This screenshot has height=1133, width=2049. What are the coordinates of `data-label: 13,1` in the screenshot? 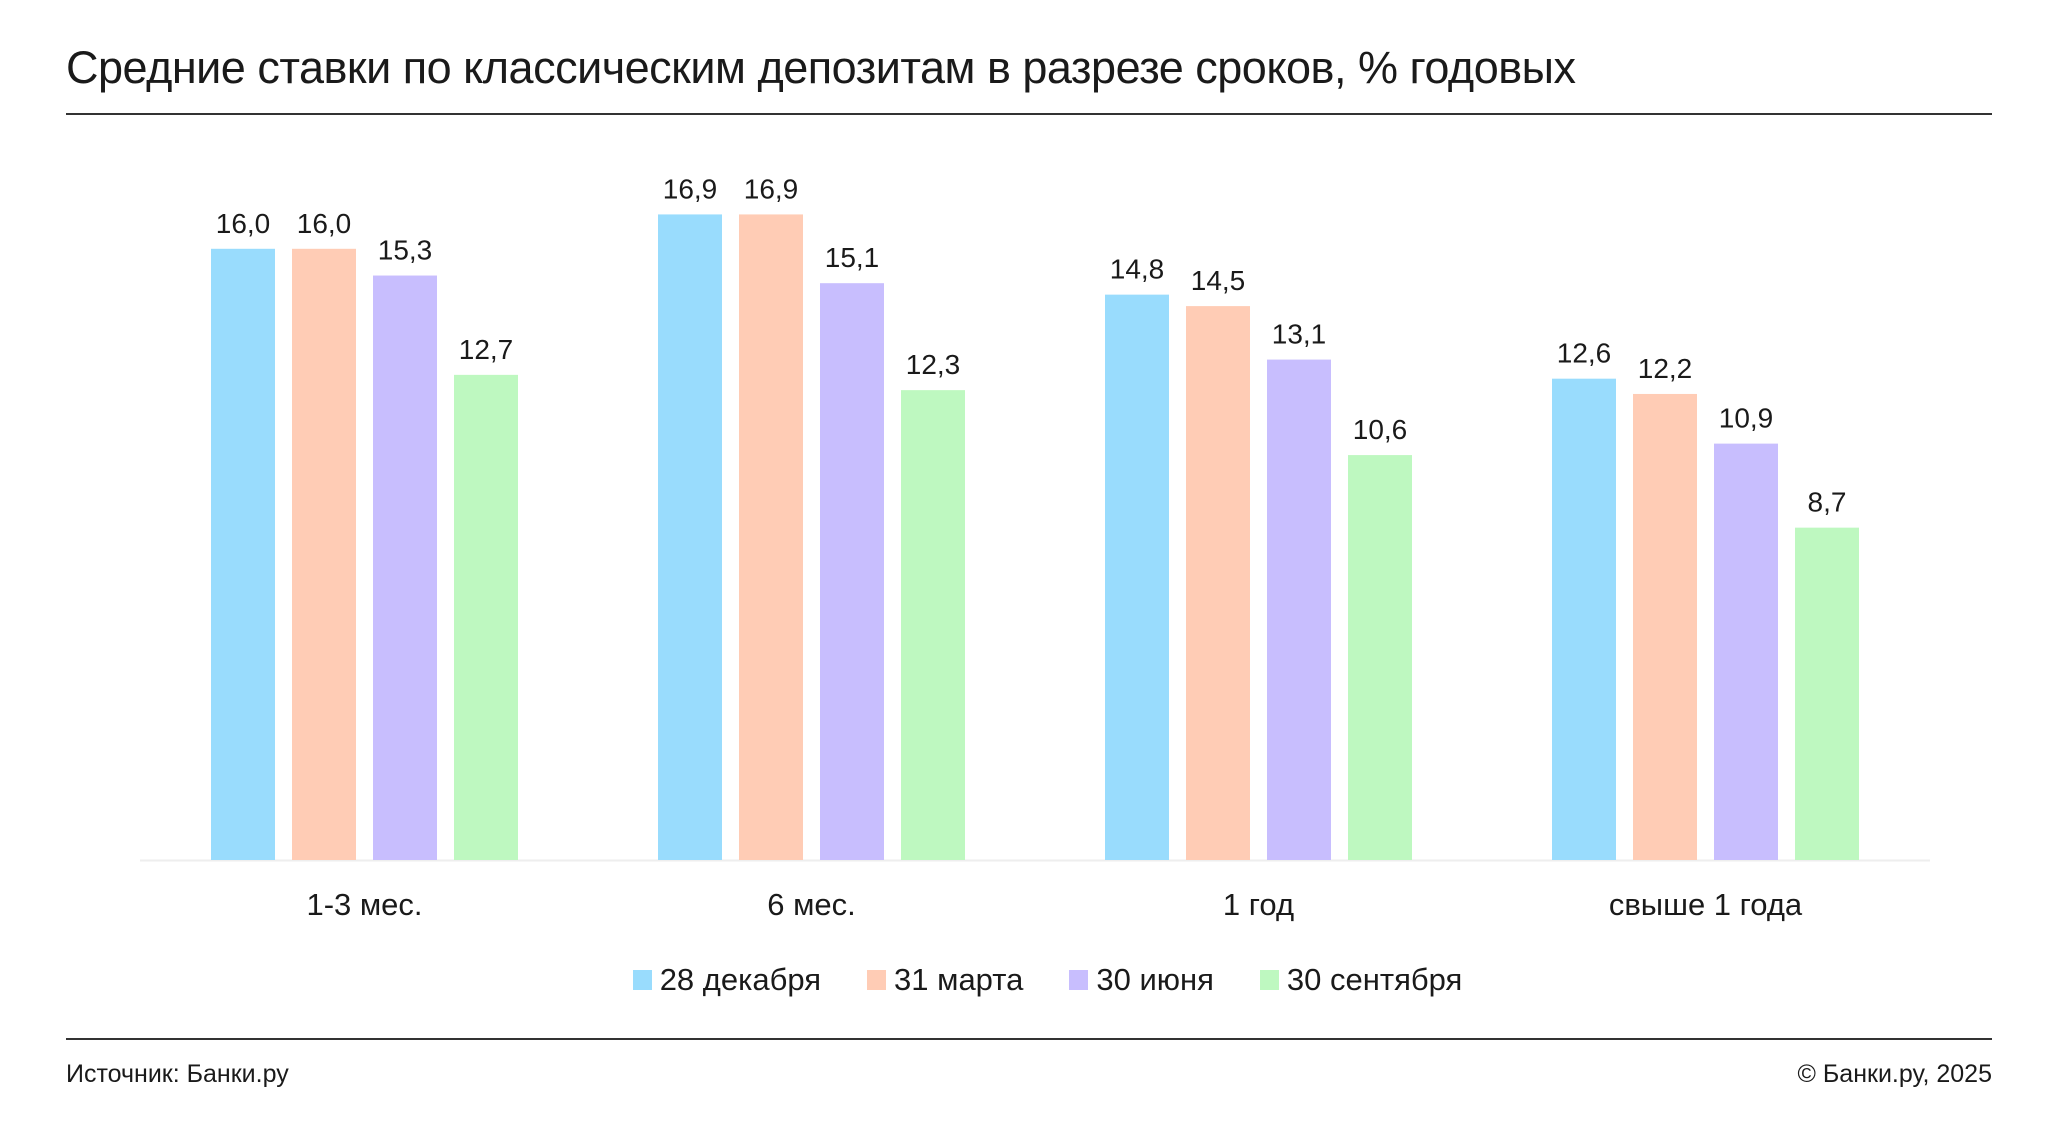 It's located at (1299, 334).